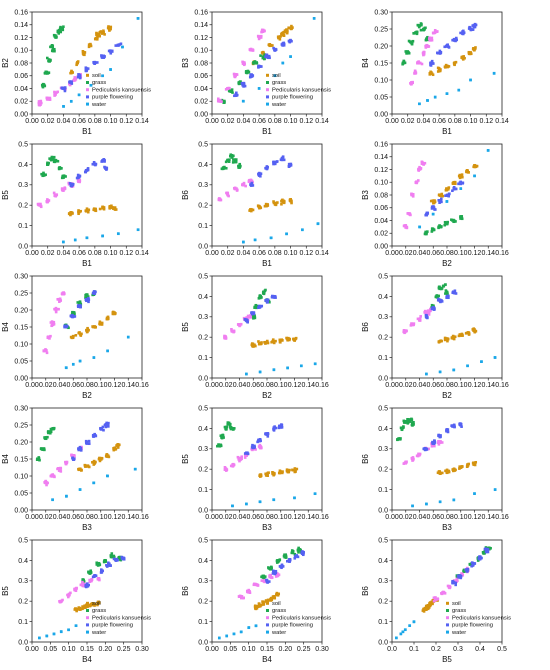 Image resolution: width=550 pixels, height=670 pixels. What do you see at coordinates (381, 63) in the screenshot?
I see `y-tick-label: 0.15` at bounding box center [381, 63].